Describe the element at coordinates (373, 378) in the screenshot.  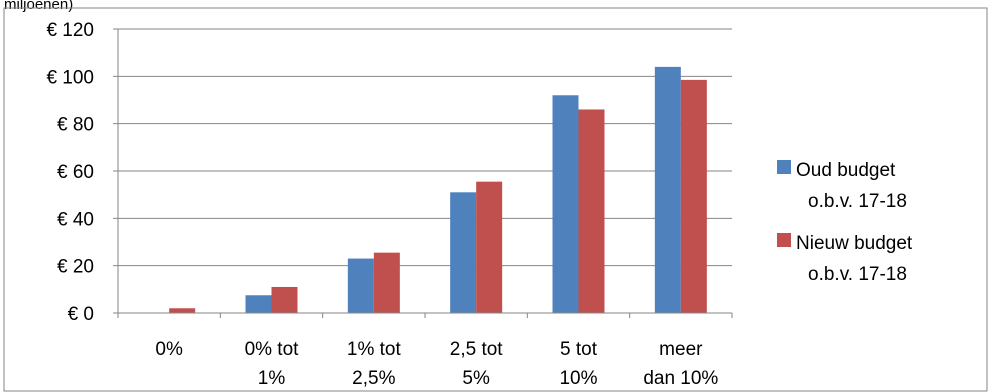
I see `x-category-label: 2,5%` at that location.